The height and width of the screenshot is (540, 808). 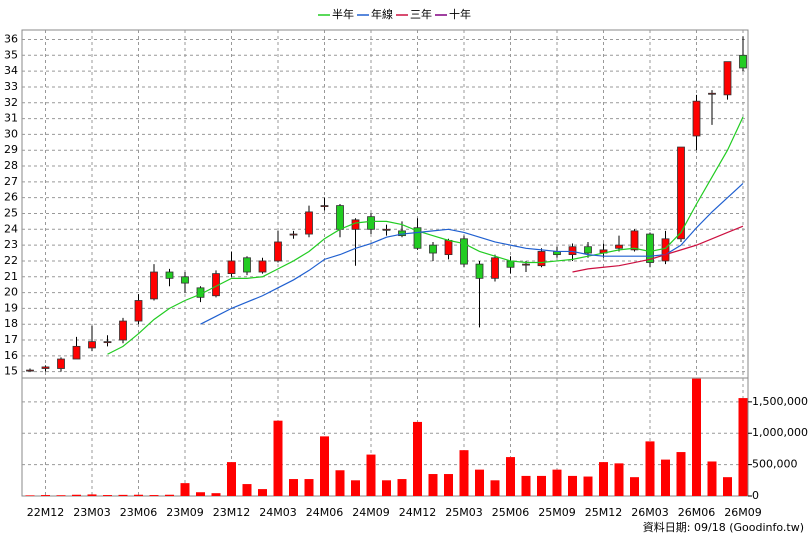 I want to click on y-tick-label: 31, so click(x=11, y=118).